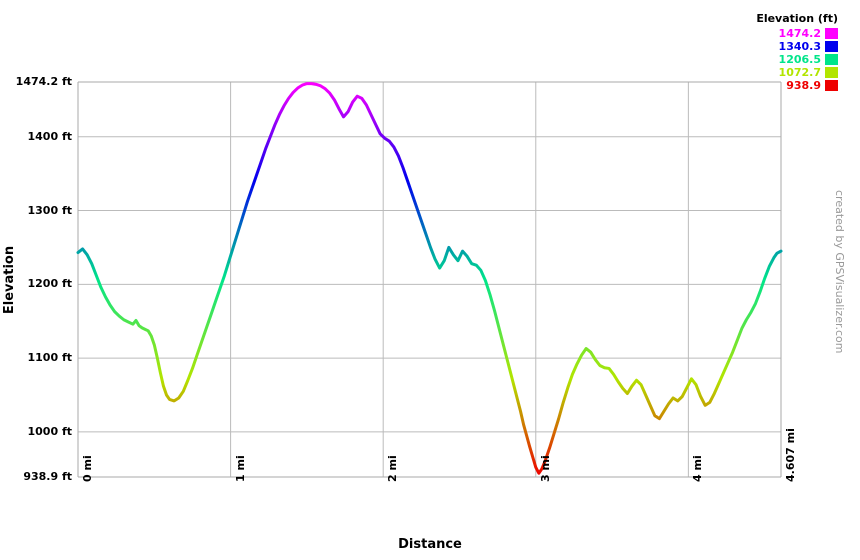 The image size is (860, 560). What do you see at coordinates (43, 81) in the screenshot?
I see `y-axis-tick-label: 1474.2 ft` at bounding box center [43, 81].